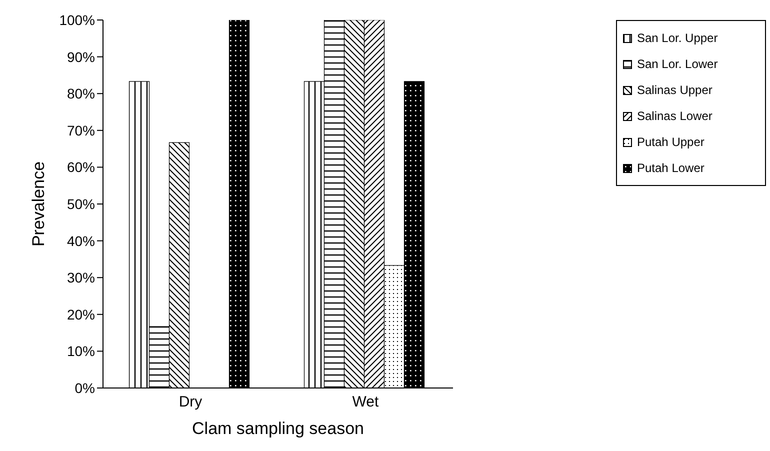 This screenshot has width=770, height=451. Describe the element at coordinates (38, 204) in the screenshot. I see `y-axis-title: Prevalence` at that location.